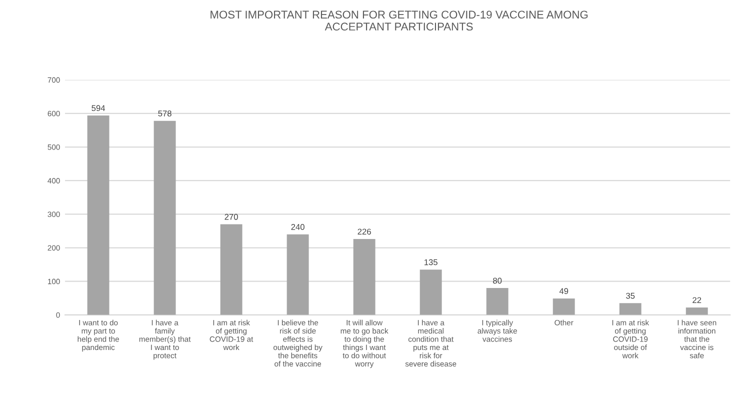  I want to click on chart-title: MOST IMPORTANT REASON FOR GETTING COVID-19 VACCINE AMONG ACCEPTANT PARTICIPANTS, so click(399, 20).